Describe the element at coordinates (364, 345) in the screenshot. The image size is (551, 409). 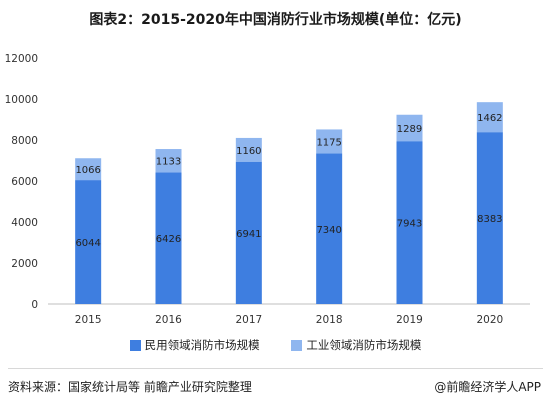
I see `legend-label-industrial: 工业领域消防市场规模` at that location.